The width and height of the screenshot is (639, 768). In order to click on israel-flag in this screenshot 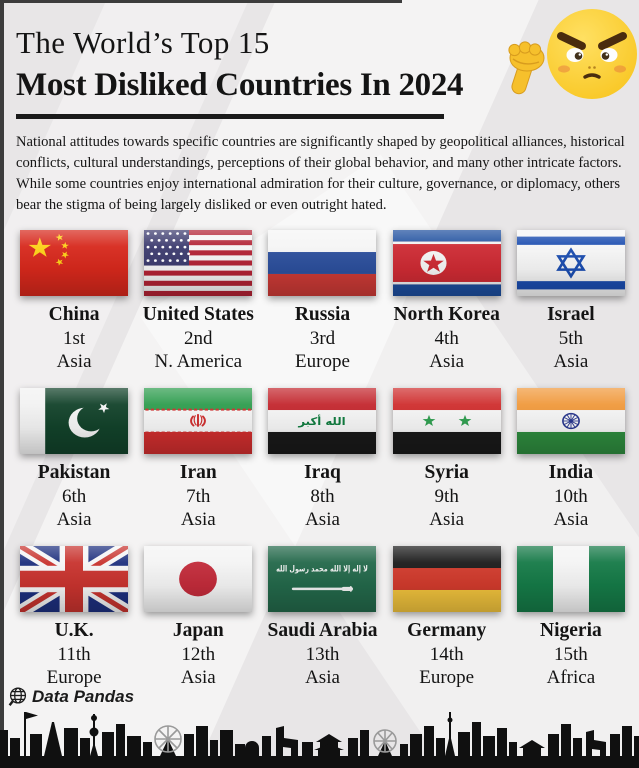, I will do `click(570, 263)`.